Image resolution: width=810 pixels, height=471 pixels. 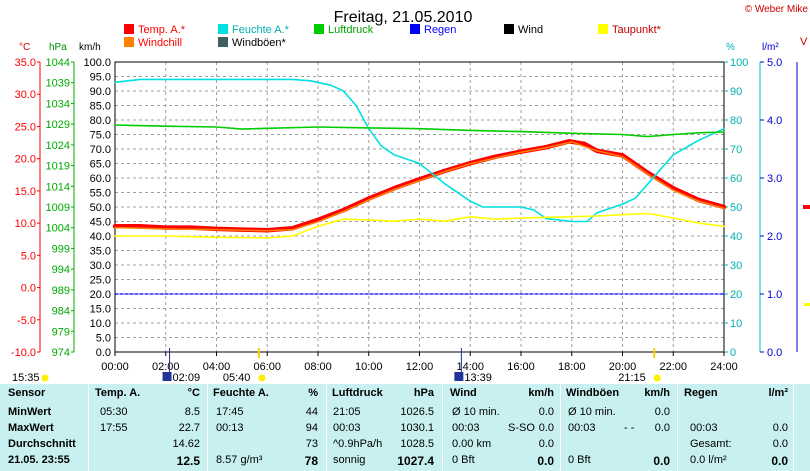 What do you see at coordinates (311, 444) in the screenshot?
I see `table-cell-f-val: 73` at bounding box center [311, 444].